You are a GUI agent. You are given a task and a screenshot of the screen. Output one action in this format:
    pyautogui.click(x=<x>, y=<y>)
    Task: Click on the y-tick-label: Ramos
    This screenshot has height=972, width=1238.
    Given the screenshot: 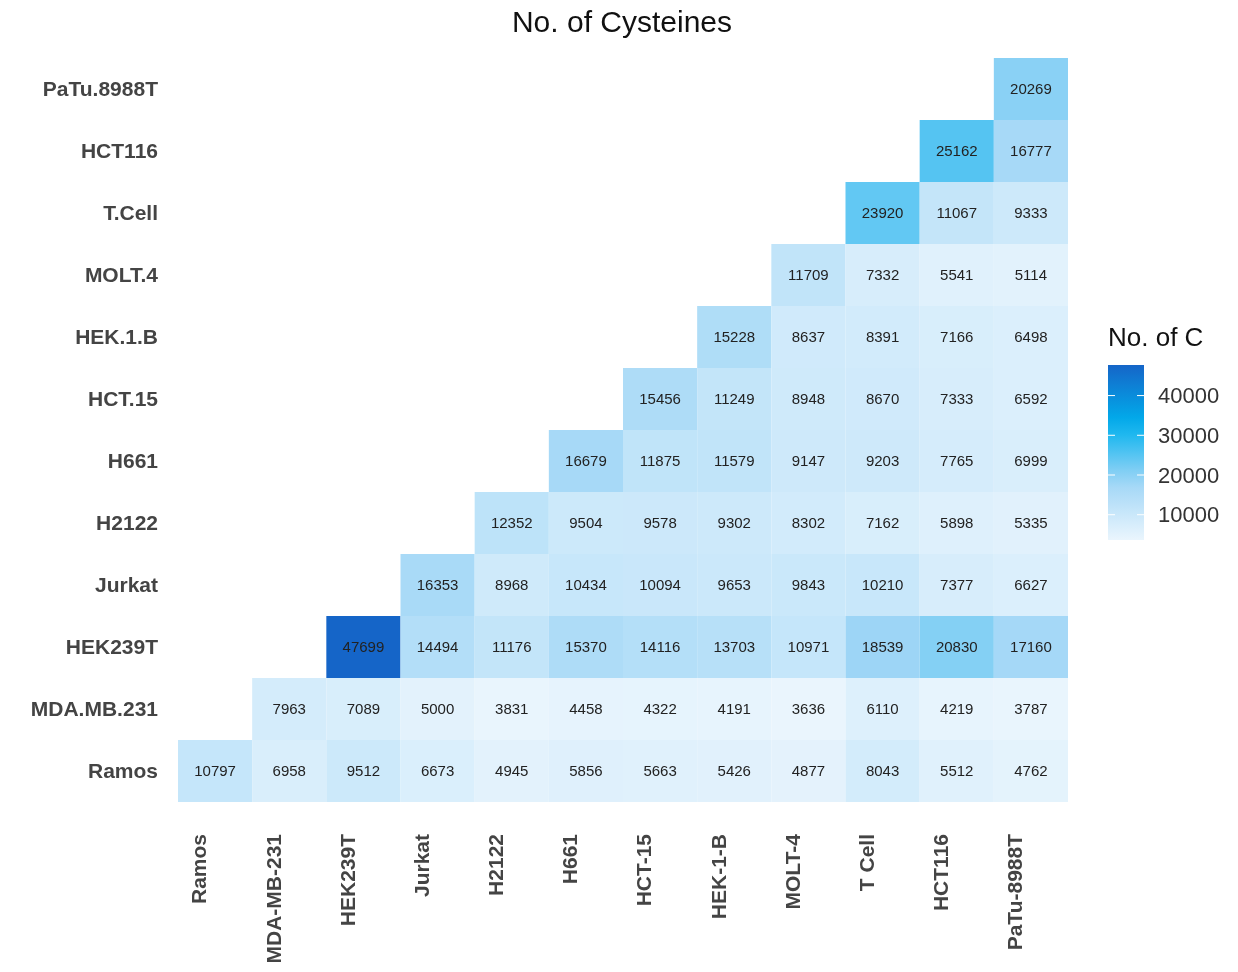 What is the action you would take?
    pyautogui.click(x=122, y=770)
    